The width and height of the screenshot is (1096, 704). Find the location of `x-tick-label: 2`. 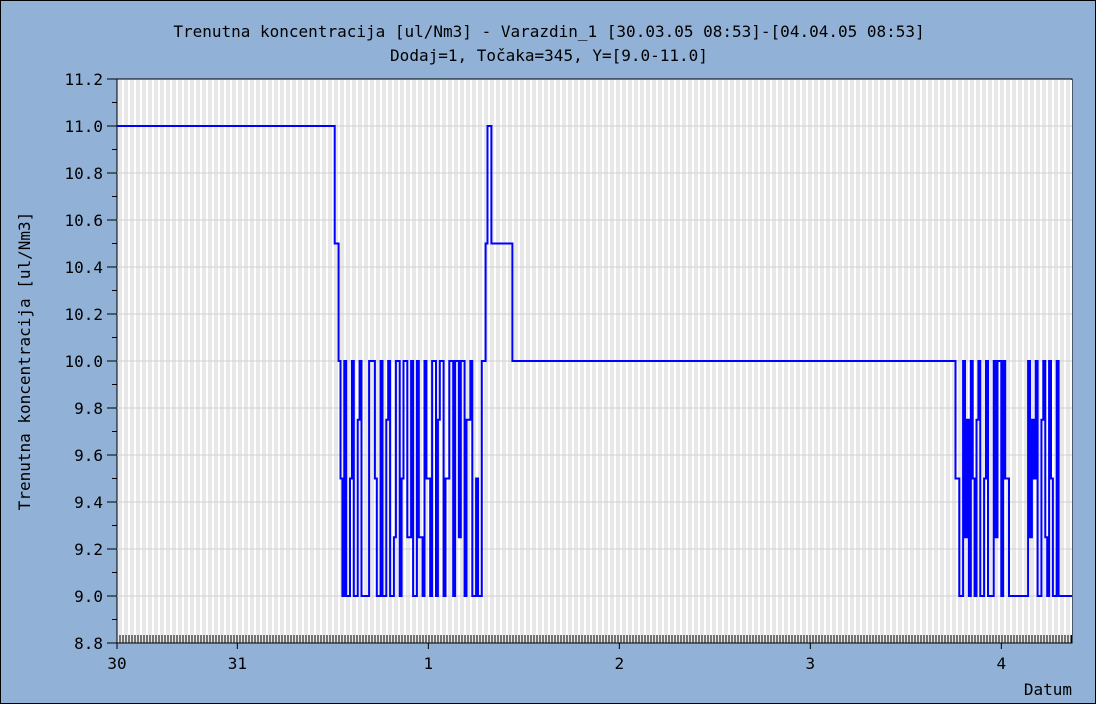

x-tick-label: 2 is located at coordinates (620, 663).